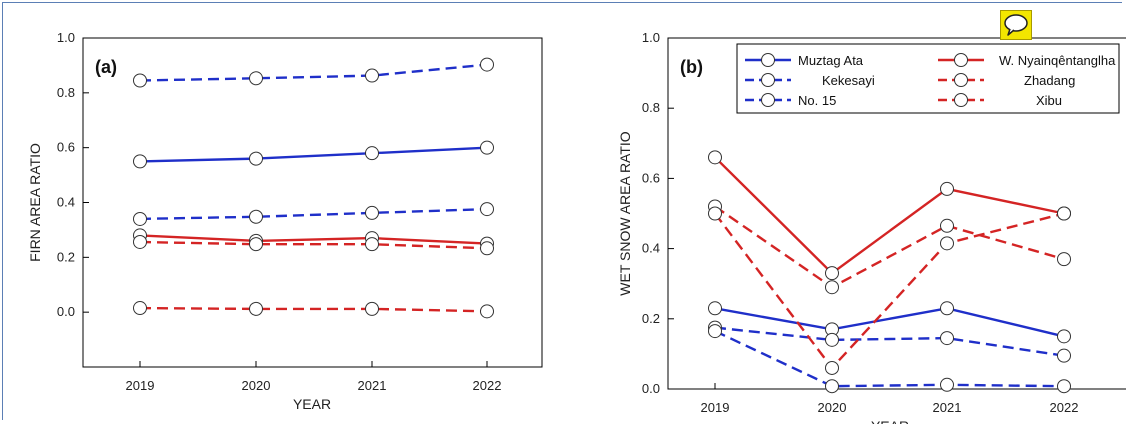 The image size is (1126, 424). I want to click on legend-item-muztag-ata: Muztag Ata, so click(804, 60).